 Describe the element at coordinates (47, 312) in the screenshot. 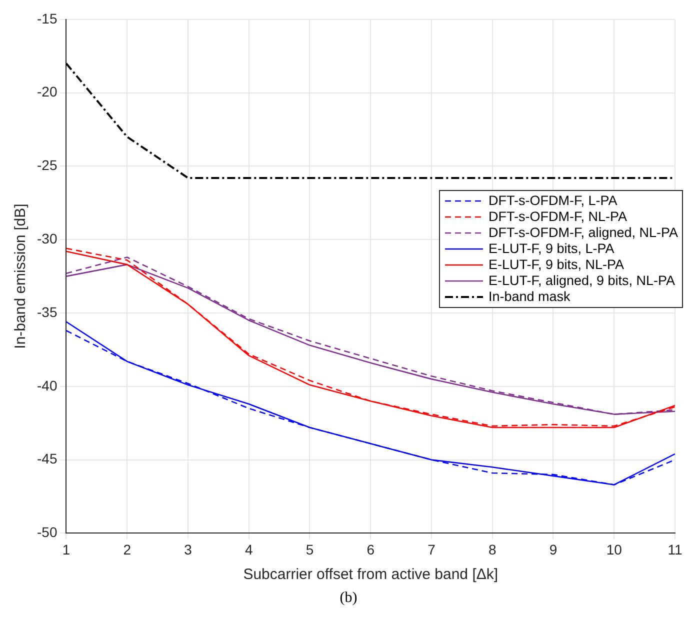

I see `y-tick-label: -35` at that location.